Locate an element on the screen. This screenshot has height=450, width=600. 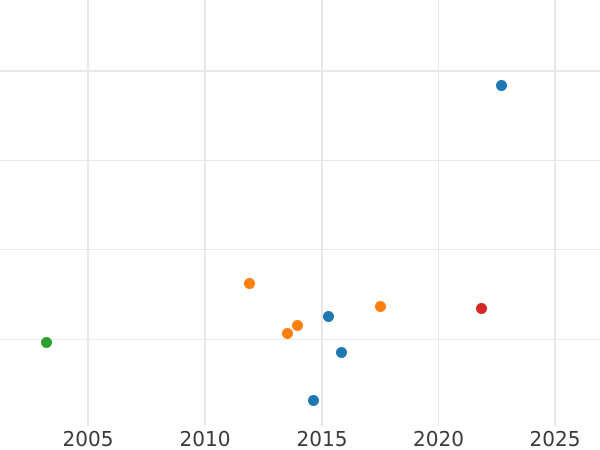
x-tick-label: 2025 is located at coordinates (555, 438).